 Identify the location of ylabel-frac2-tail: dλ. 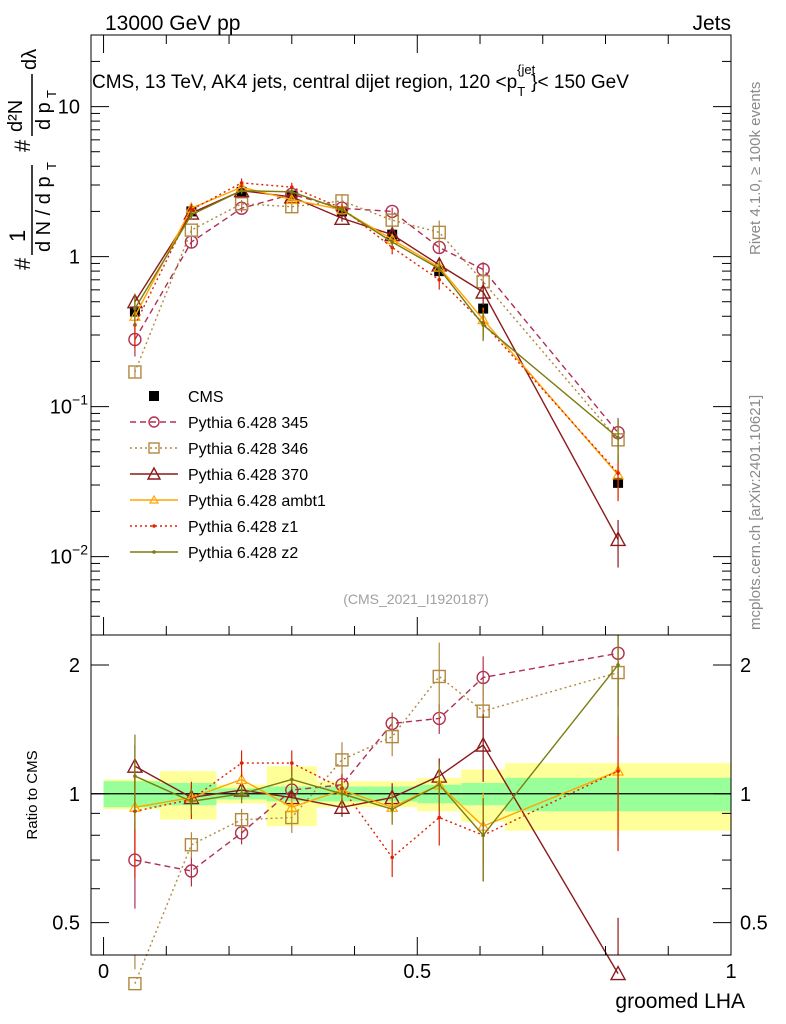
(30, 59).